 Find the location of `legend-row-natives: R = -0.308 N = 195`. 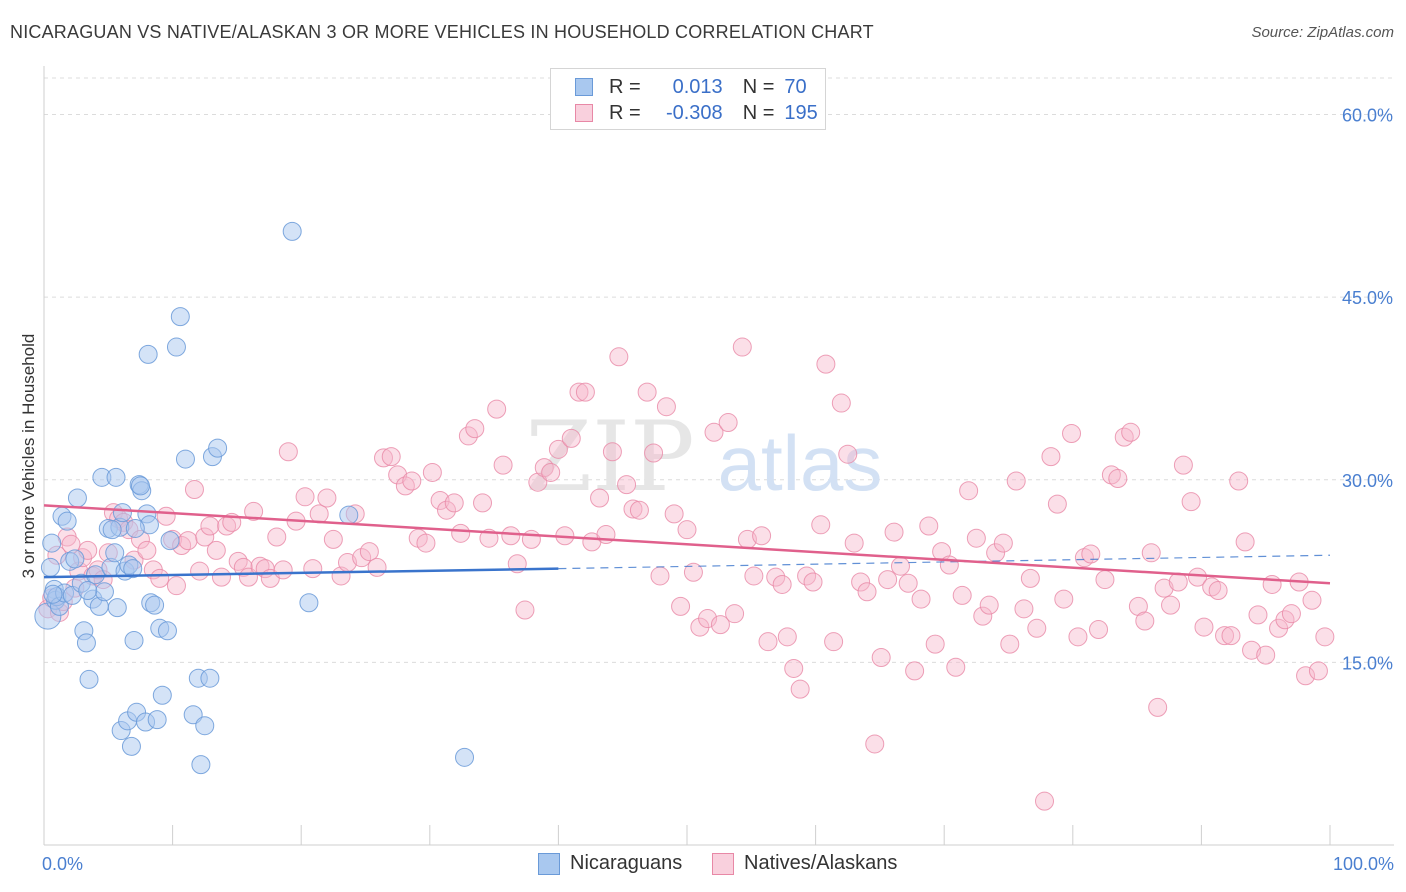

legend-row-natives: R = -0.308 N = 195 is located at coordinates (696, 113).